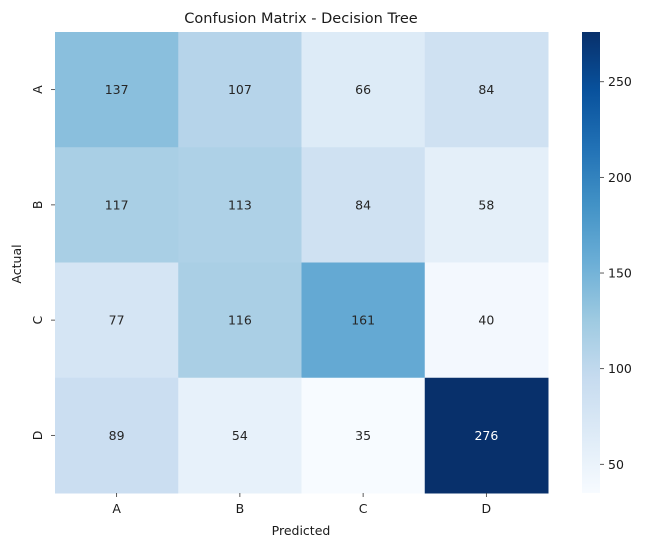 The height and width of the screenshot is (547, 649). I want to click on chart-title: Confusion Matrix - Decision Tree, so click(300, 19).